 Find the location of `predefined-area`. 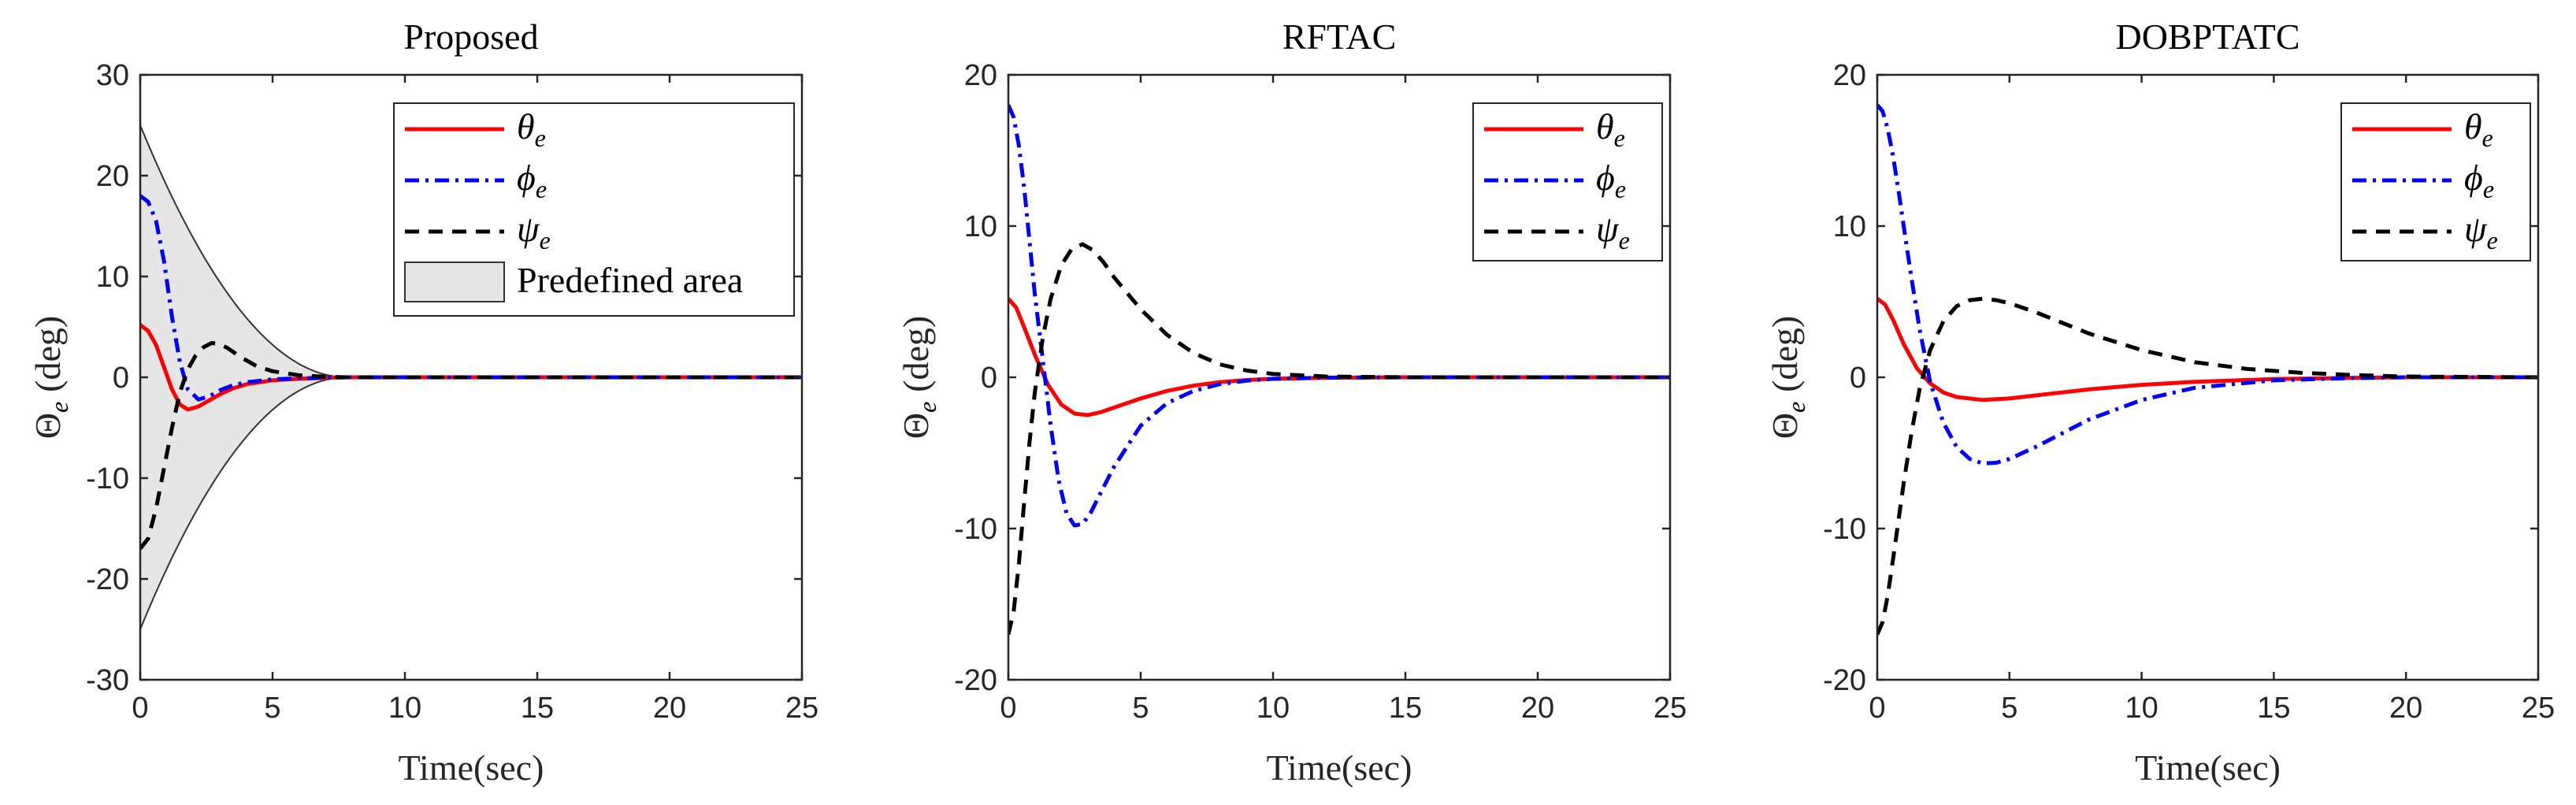

predefined-area is located at coordinates (243, 377).